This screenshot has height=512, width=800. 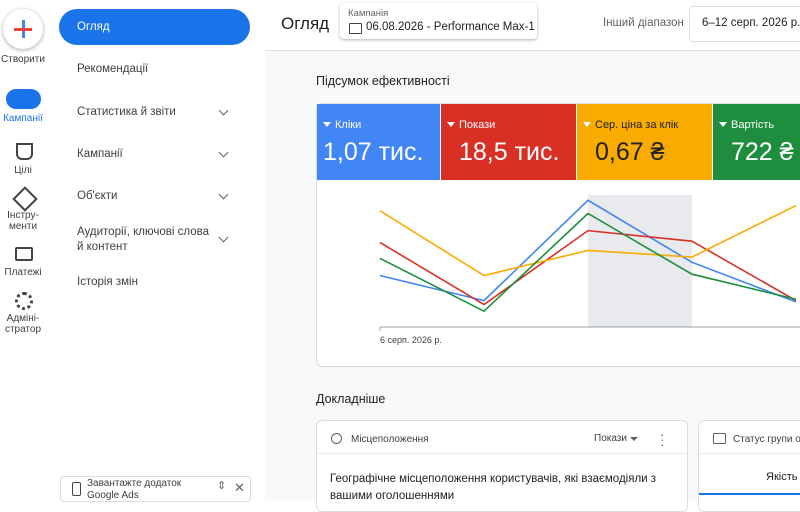 I want to click on metric-tile: Вартість 722 ₴, so click(x=756, y=142).